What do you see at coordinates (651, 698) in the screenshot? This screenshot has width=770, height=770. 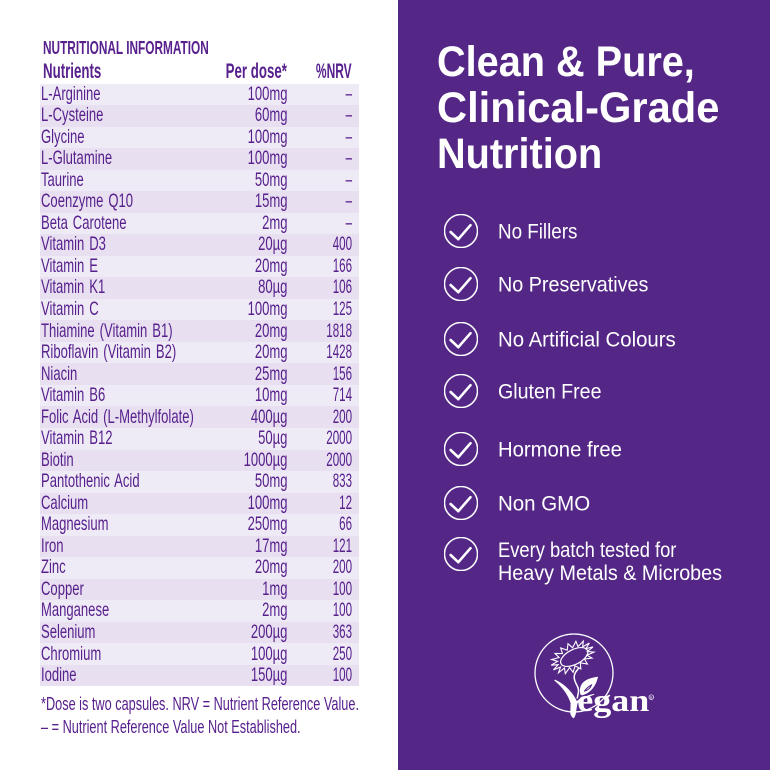 I see `svg-text: R` at bounding box center [651, 698].